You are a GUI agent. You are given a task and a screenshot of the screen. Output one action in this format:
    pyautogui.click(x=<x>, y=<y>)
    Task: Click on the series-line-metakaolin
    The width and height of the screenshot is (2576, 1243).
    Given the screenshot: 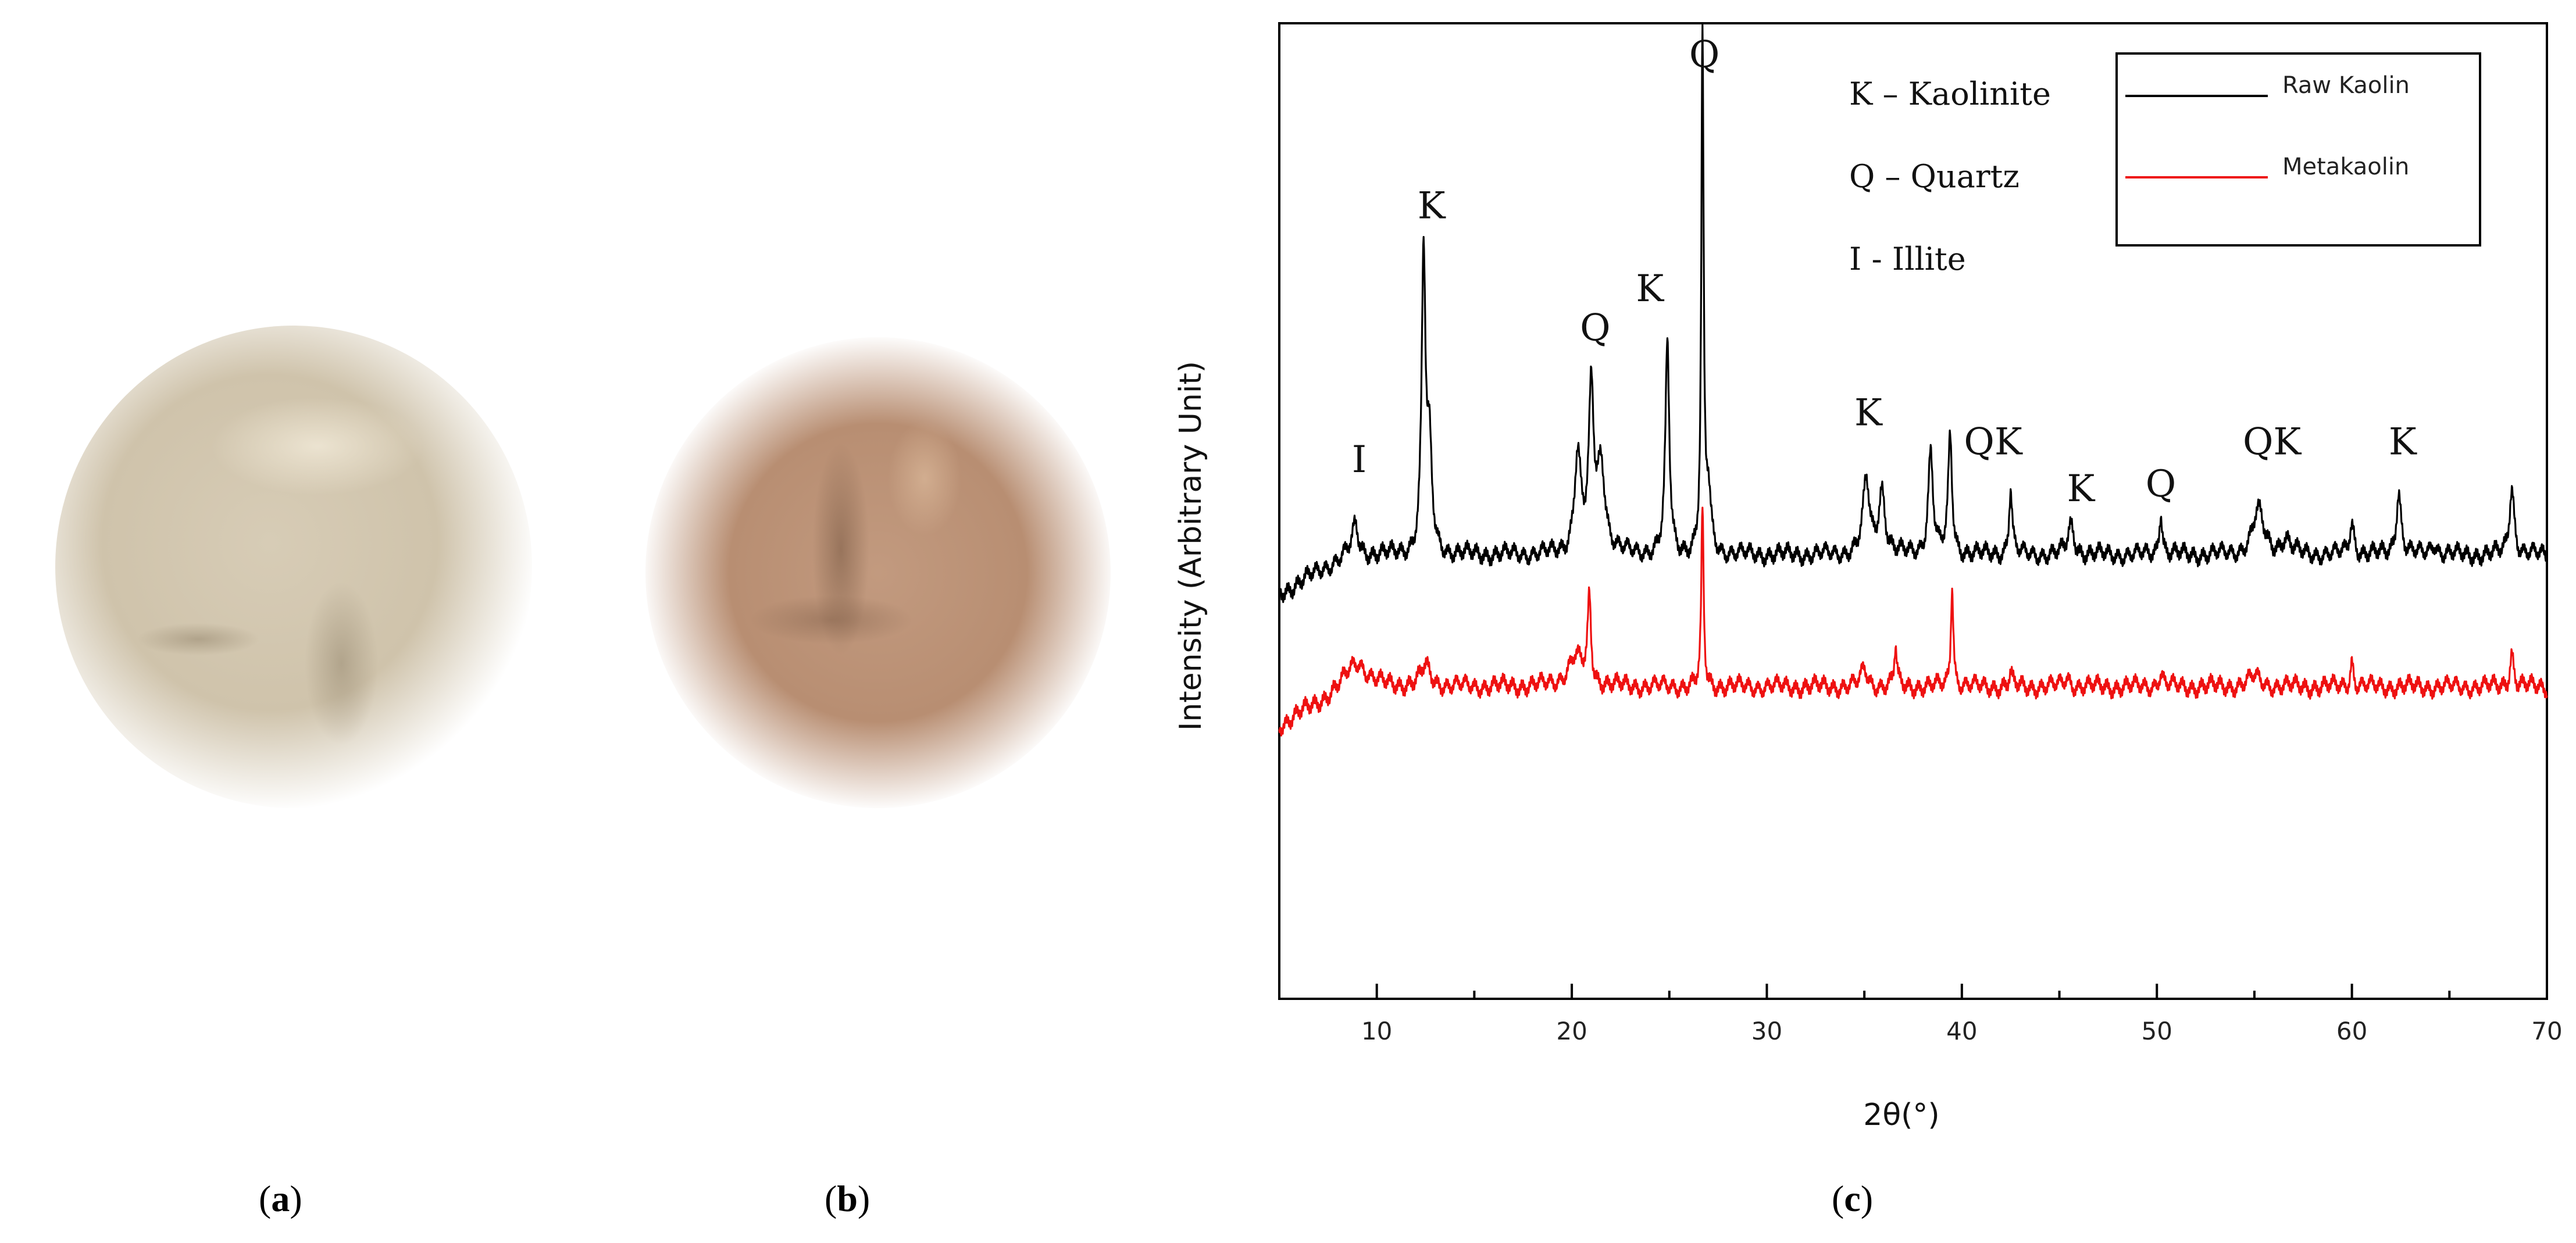 What is the action you would take?
    pyautogui.click(x=1913, y=621)
    